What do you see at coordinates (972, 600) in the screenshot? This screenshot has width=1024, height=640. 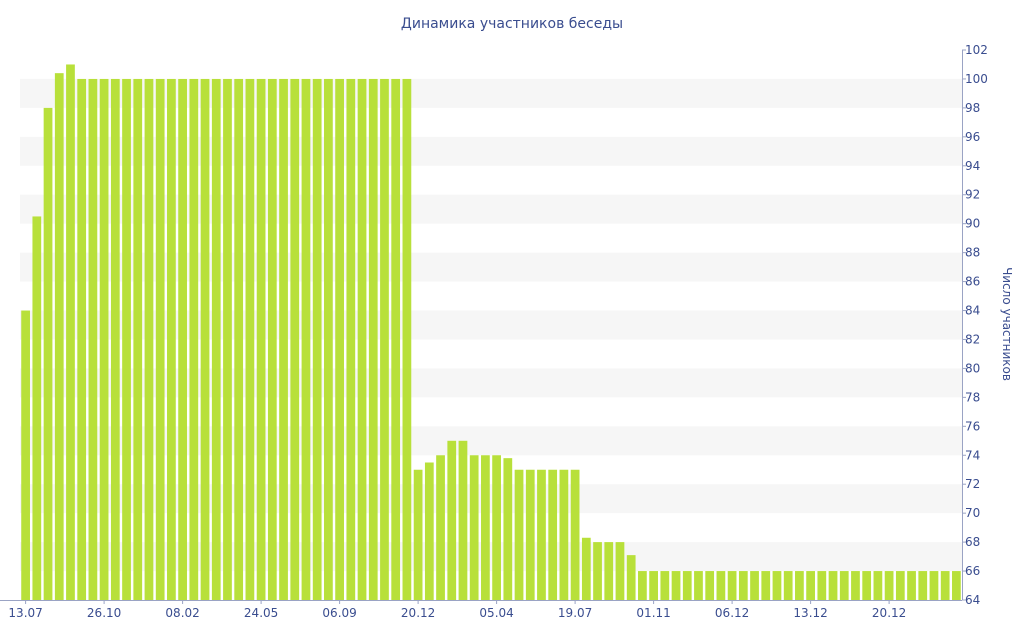 I see `y-tick-label: 64` at bounding box center [972, 600].